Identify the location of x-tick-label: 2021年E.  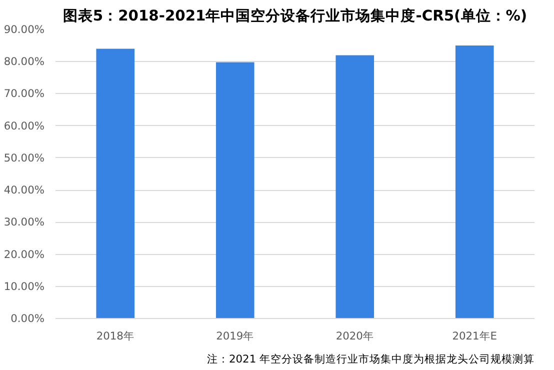
(475, 336).